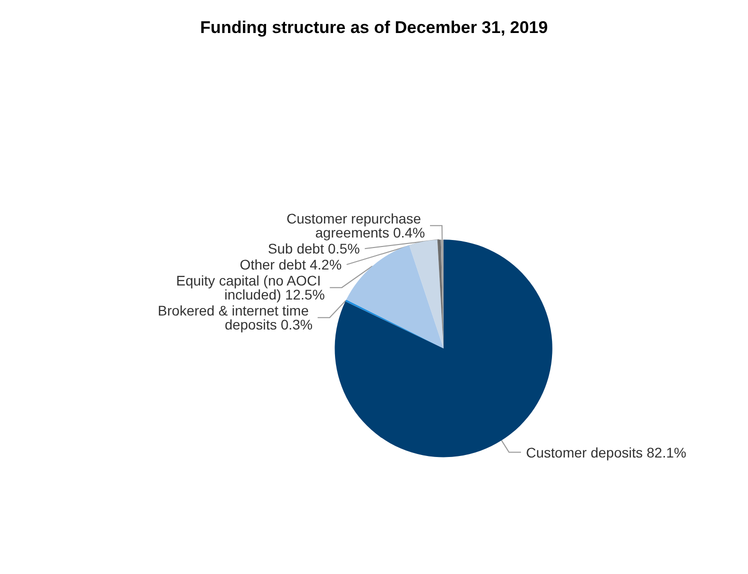  What do you see at coordinates (606, 452) in the screenshot?
I see `slice-label: Customer deposits 82.1%` at bounding box center [606, 452].